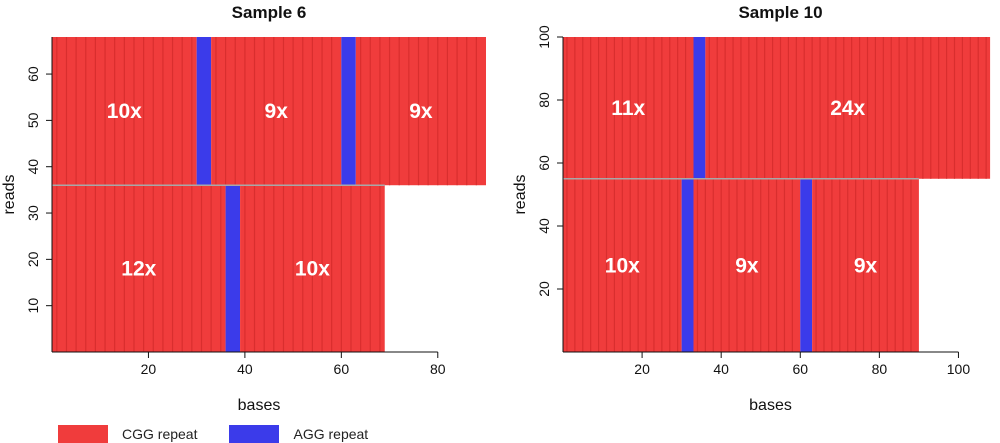  I want to click on legend-item-cgg: CGG repeat, so click(127, 434).